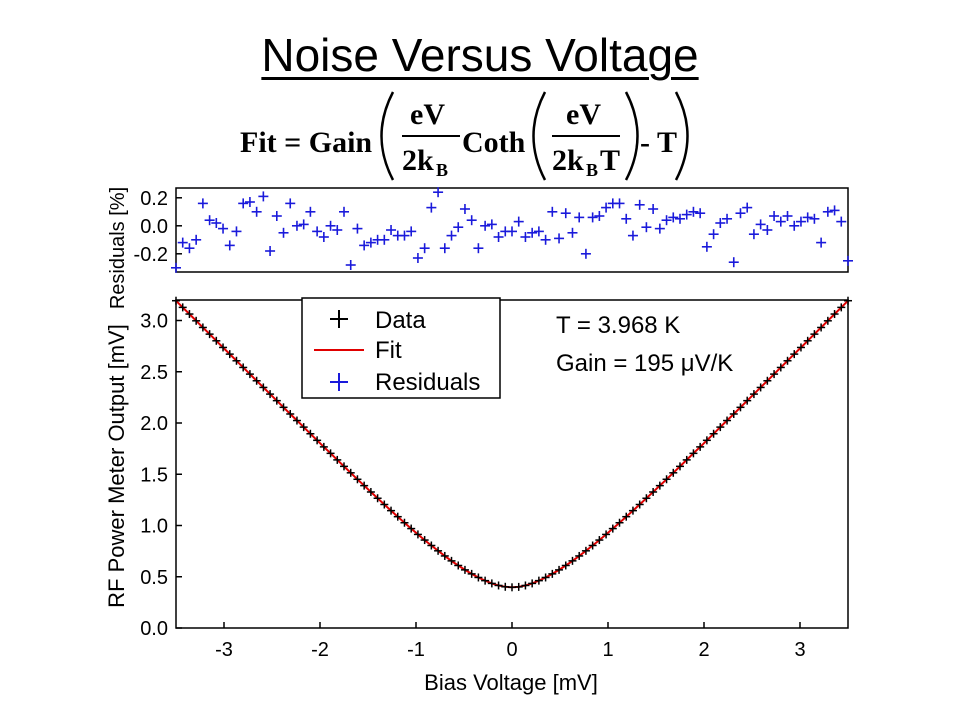 The height and width of the screenshot is (720, 960). What do you see at coordinates (154, 199) in the screenshot?
I see `residuals-y-tick-label: 0.2` at bounding box center [154, 199].